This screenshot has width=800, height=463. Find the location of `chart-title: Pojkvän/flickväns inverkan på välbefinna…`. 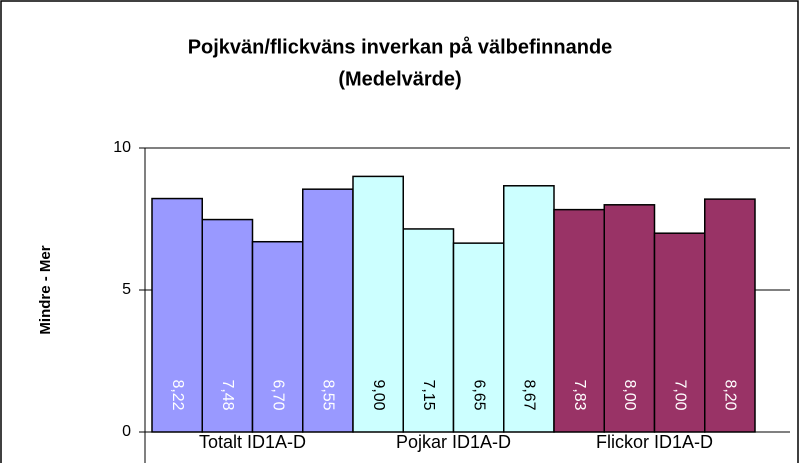

chart-title: Pojkvän/flickväns inverkan på välbefinna… is located at coordinates (400, 46).